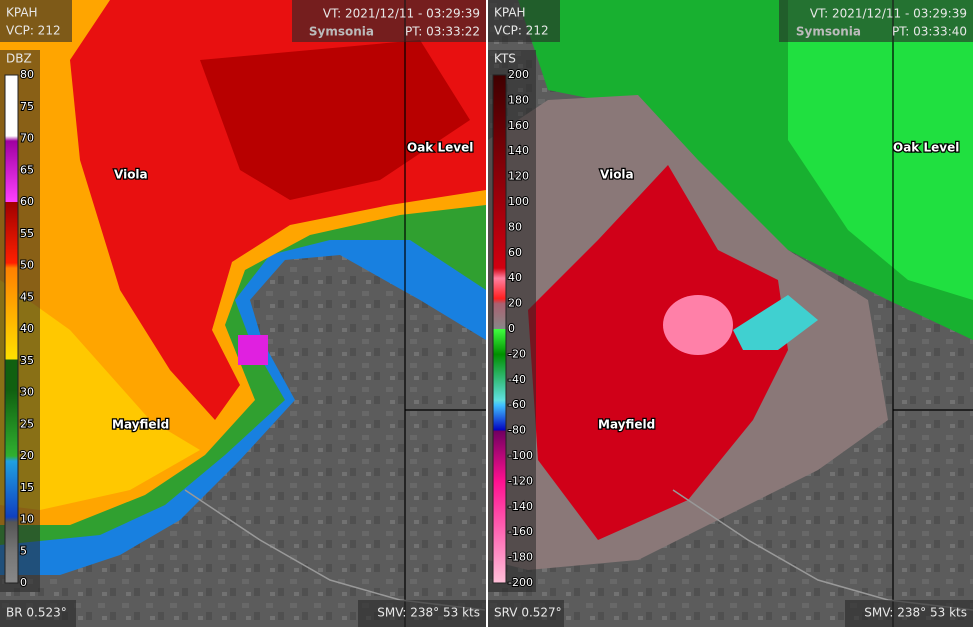 The width and height of the screenshot is (973, 627). Describe the element at coordinates (518, 99) in the screenshot. I see `colorbar-tick: 180` at that location.